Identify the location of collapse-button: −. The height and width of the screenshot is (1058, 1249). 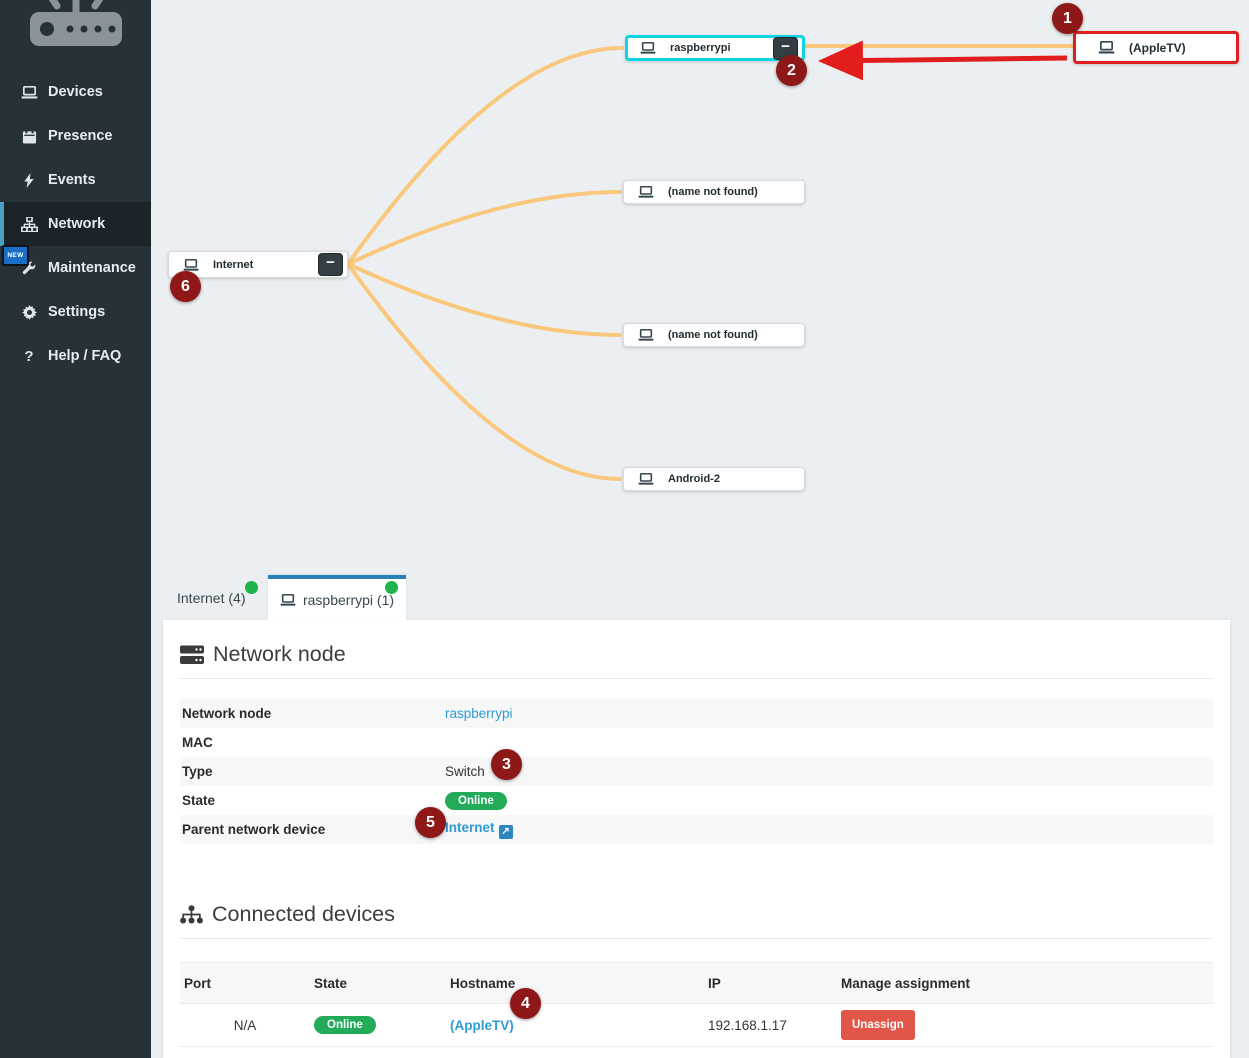
(330, 264).